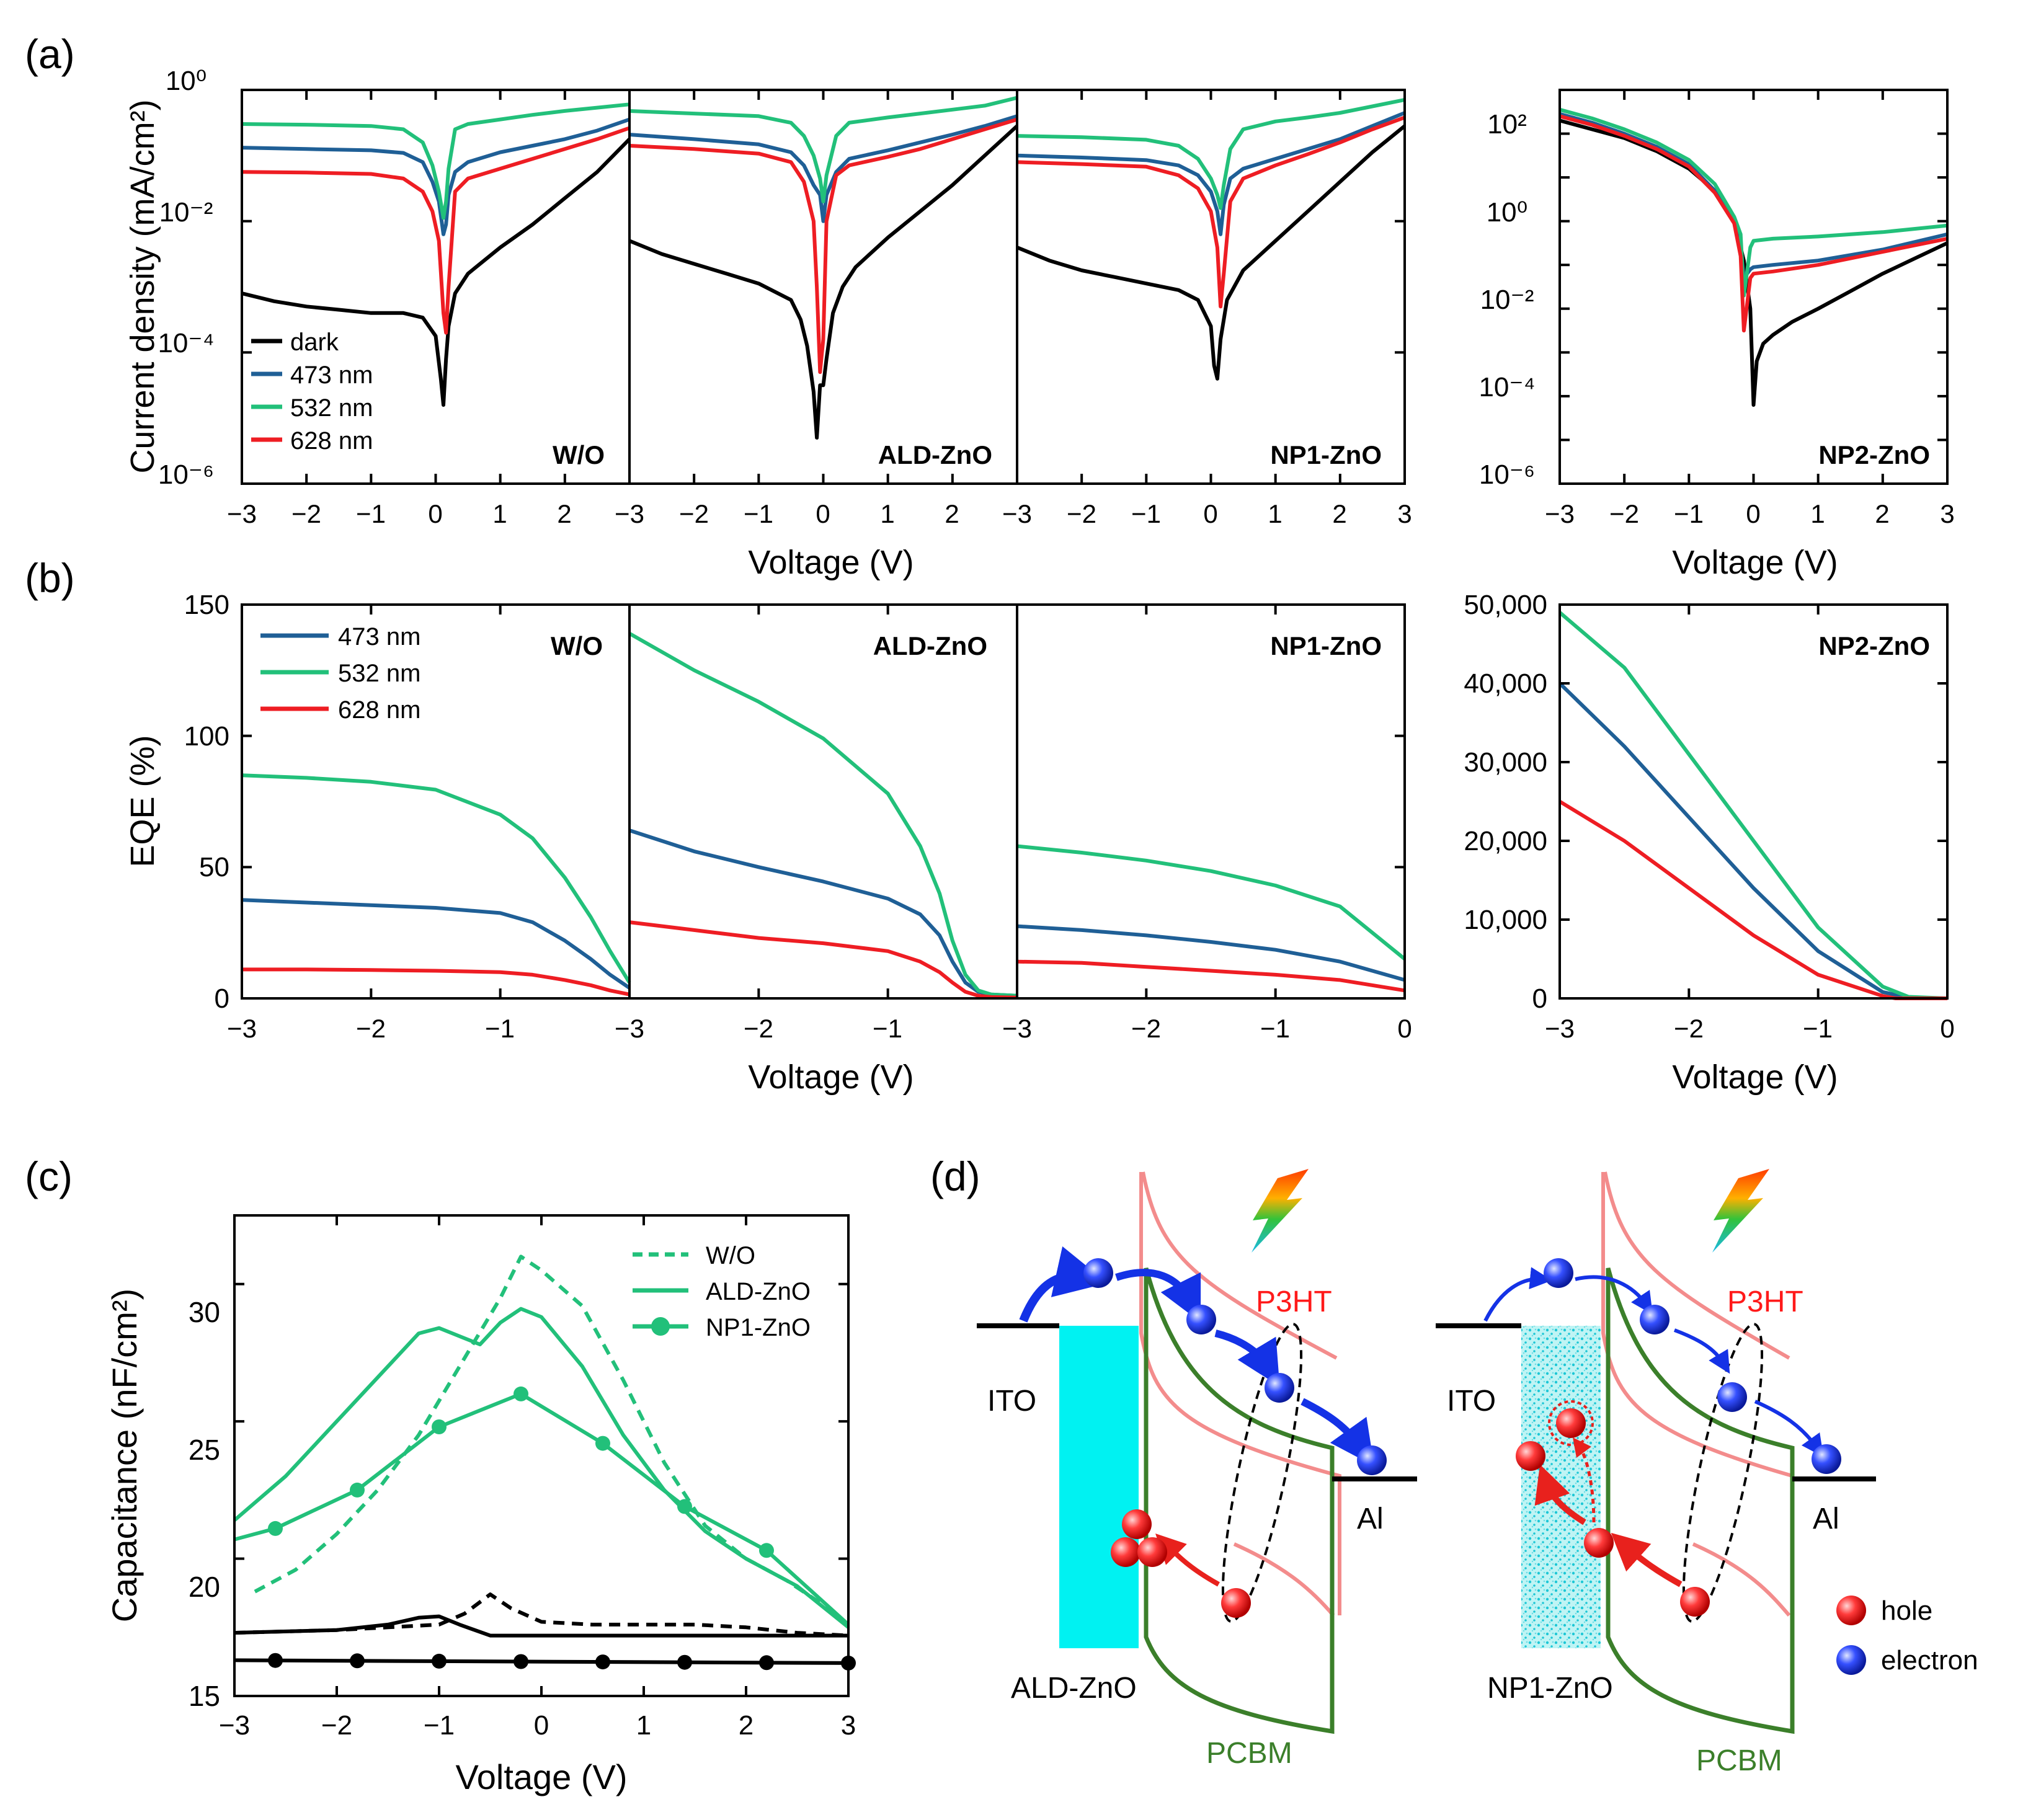 The width and height of the screenshot is (2023, 1820). Describe the element at coordinates (564, 514) in the screenshot. I see `a-xtick: 2` at that location.